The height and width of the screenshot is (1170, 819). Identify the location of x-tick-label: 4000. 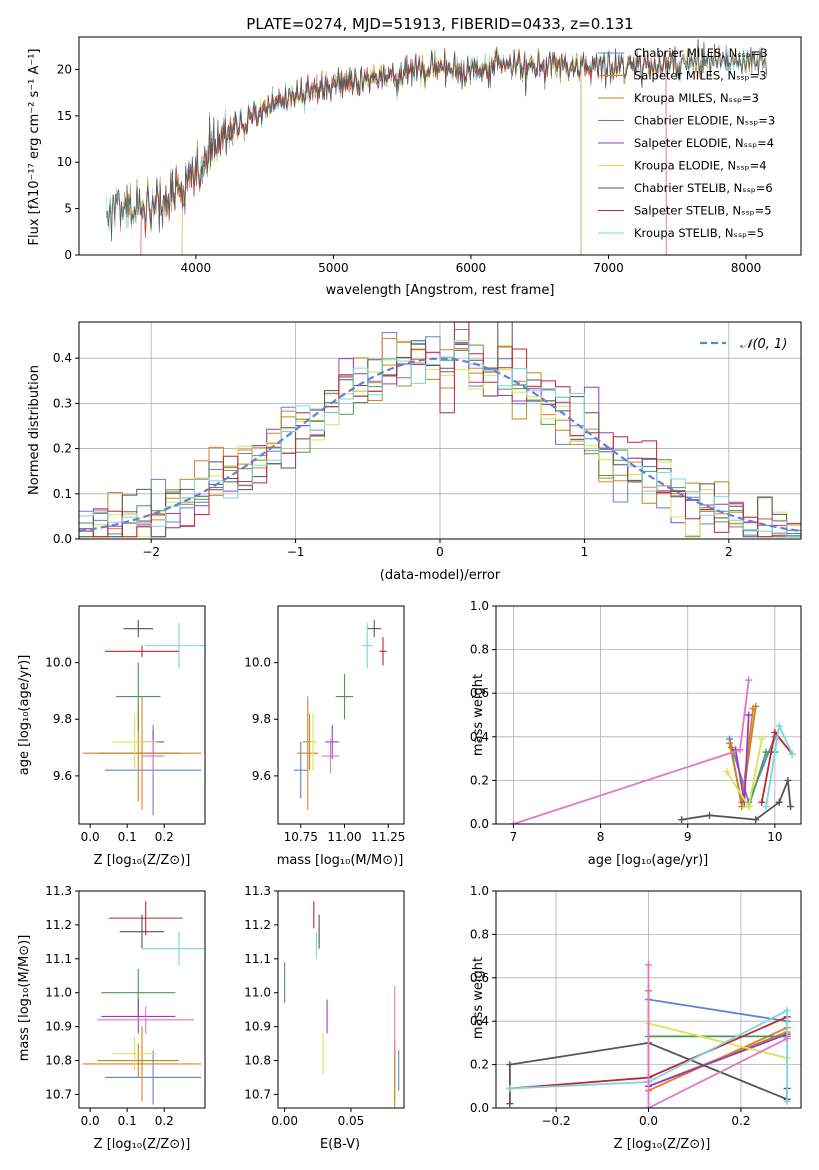
(196, 268).